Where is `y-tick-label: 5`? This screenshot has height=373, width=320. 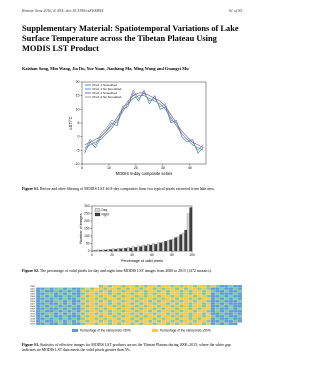
y-tick-label: 5 is located at coordinates (79, 123).